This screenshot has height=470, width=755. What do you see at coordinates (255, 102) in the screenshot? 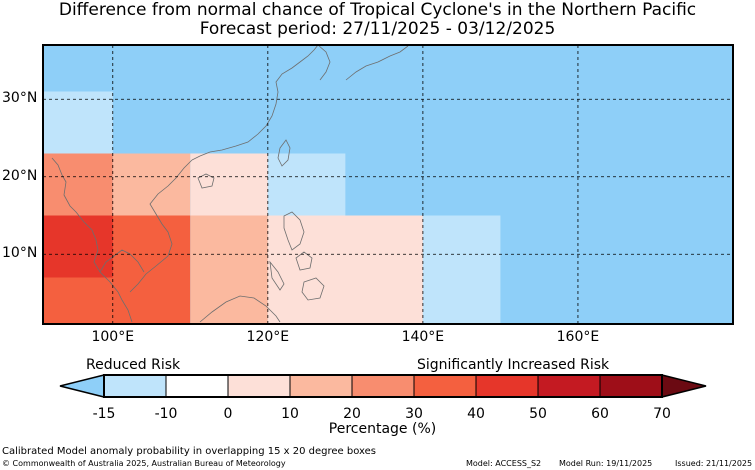
I see `coast-china` at bounding box center [255, 102].